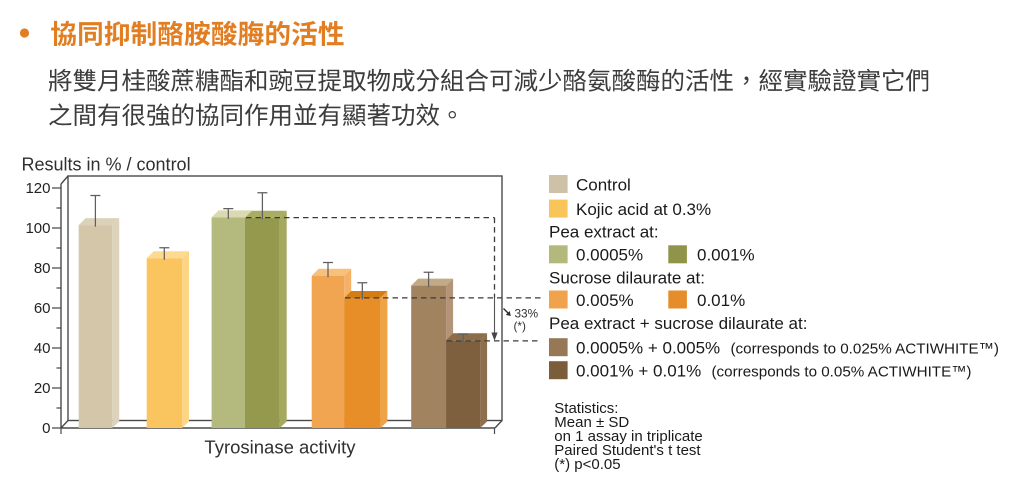 This screenshot has width=1033, height=494. Describe the element at coordinates (587, 464) in the screenshot. I see `svg-text: (*) p<0.05` at that location.